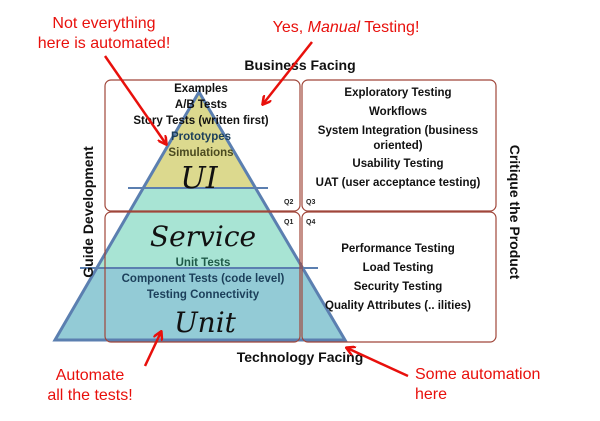 The image size is (600, 421). What do you see at coordinates (398, 131) in the screenshot?
I see `q3-item: System Integration (business` at bounding box center [398, 131].